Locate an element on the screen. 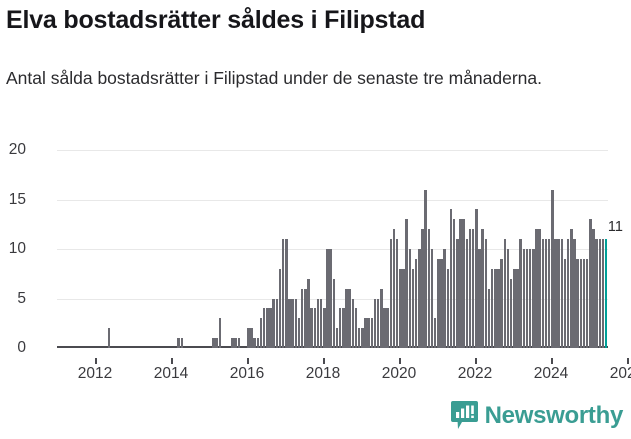  y-tick-label: 15 is located at coordinates (17, 199).